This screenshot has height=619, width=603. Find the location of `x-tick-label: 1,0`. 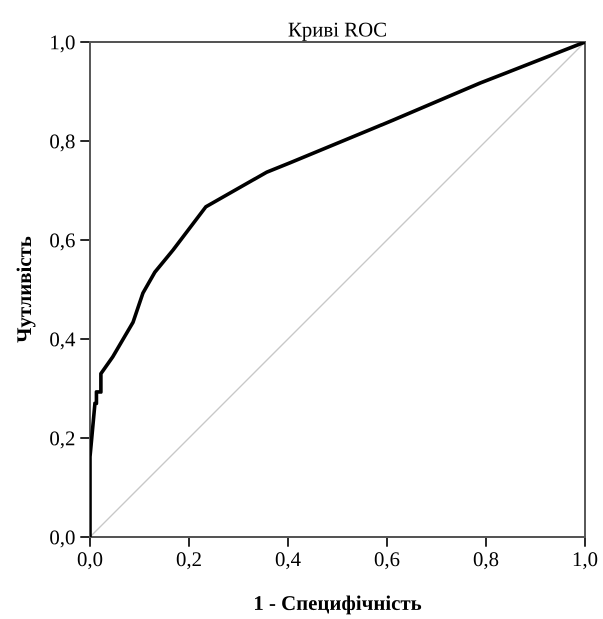

x-tick-label: 1,0 is located at coordinates (586, 561).